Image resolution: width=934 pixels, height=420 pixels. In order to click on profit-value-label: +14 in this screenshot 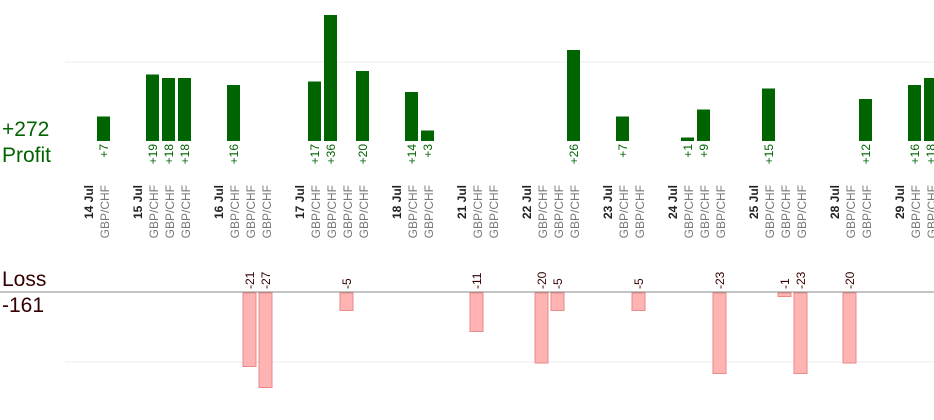, I will do `click(412, 154)`.